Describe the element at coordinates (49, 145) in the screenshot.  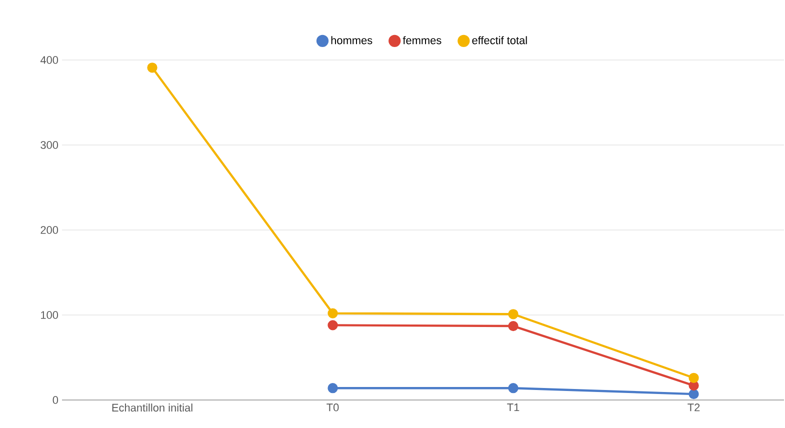
I see `y-tick-label: 300` at that location.